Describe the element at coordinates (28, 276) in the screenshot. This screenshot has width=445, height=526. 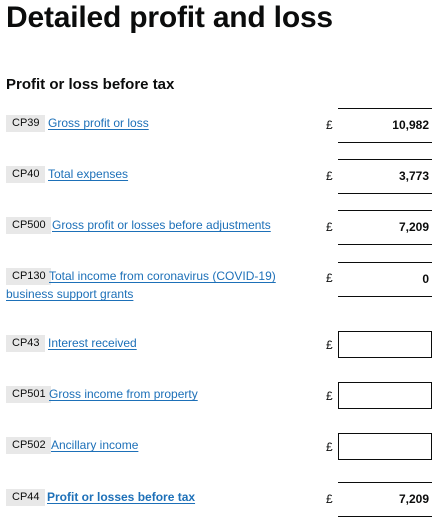
I see `field-code: CP130` at that location.